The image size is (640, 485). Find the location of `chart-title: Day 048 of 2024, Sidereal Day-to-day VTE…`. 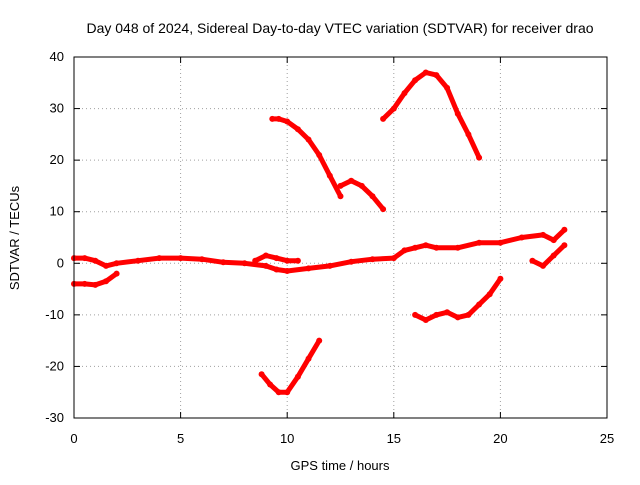

chart-title: Day 048 of 2024, Sidereal Day-to-day VTE… is located at coordinates (339, 28).